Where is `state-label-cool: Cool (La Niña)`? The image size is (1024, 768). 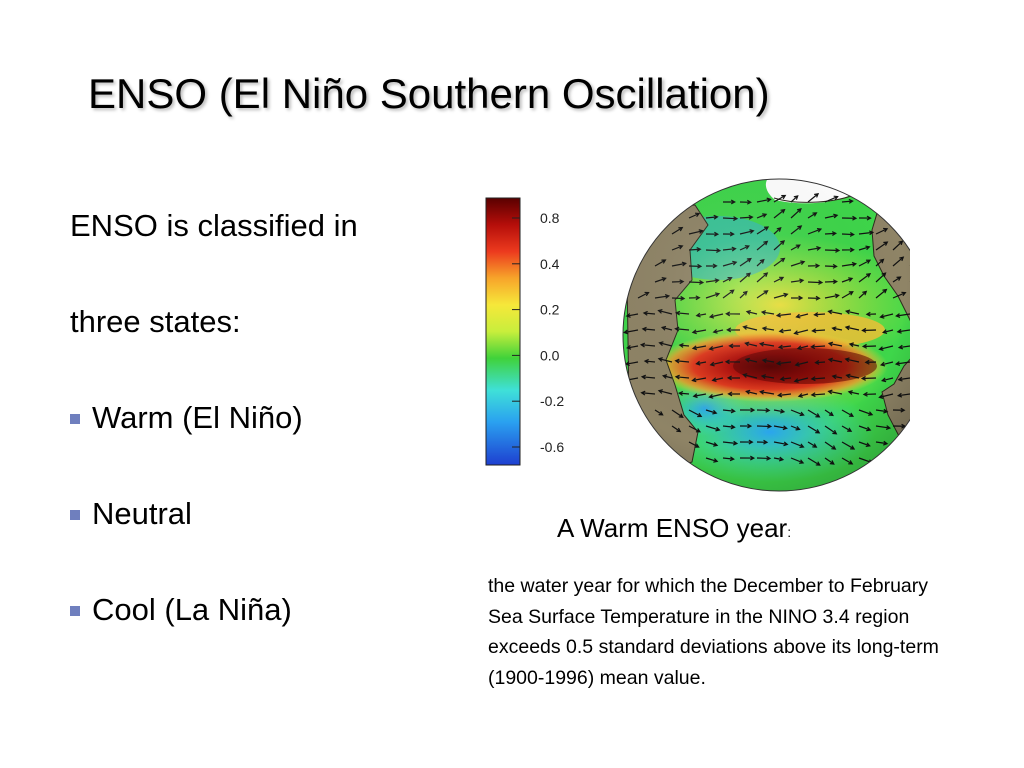
state-label-cool: Cool (La Niña) is located at coordinates (192, 609).